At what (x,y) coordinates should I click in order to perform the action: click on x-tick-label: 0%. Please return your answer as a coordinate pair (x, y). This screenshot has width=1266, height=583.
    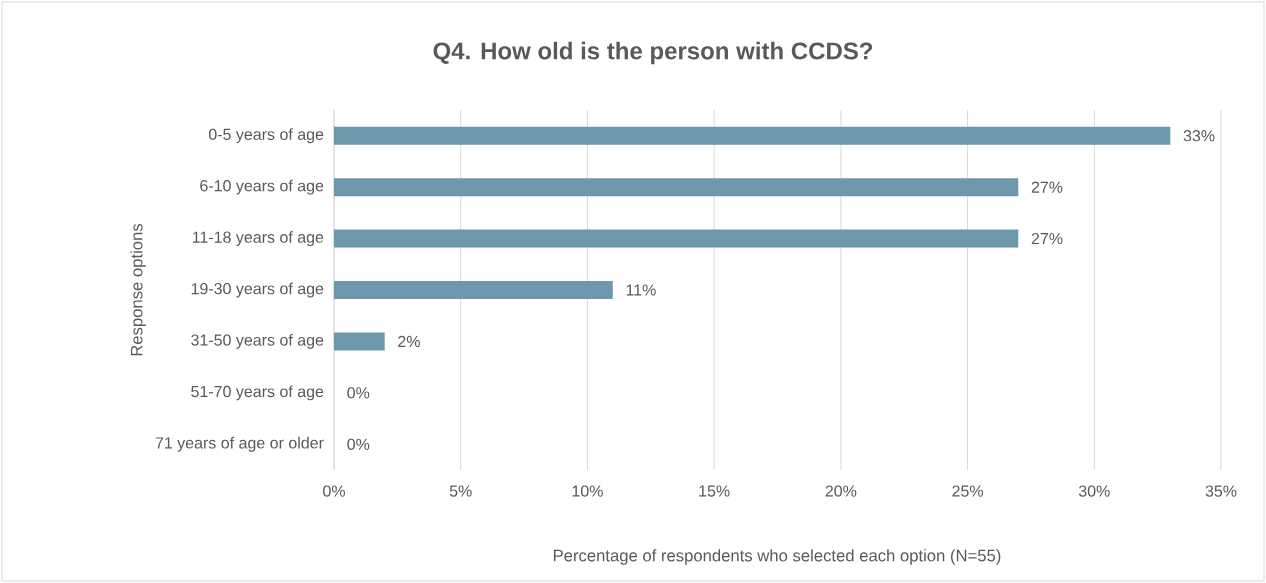
    Looking at the image, I should click on (334, 491).